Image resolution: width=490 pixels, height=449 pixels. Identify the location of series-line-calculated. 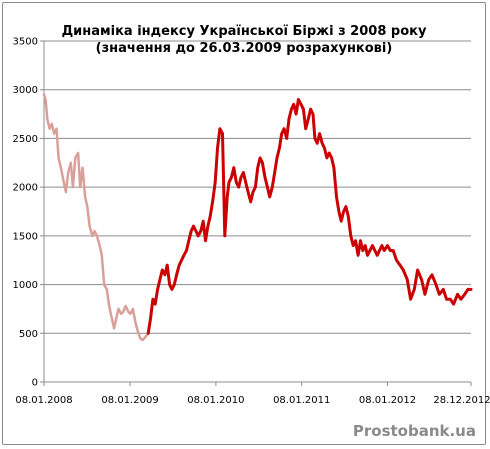
(96, 217).